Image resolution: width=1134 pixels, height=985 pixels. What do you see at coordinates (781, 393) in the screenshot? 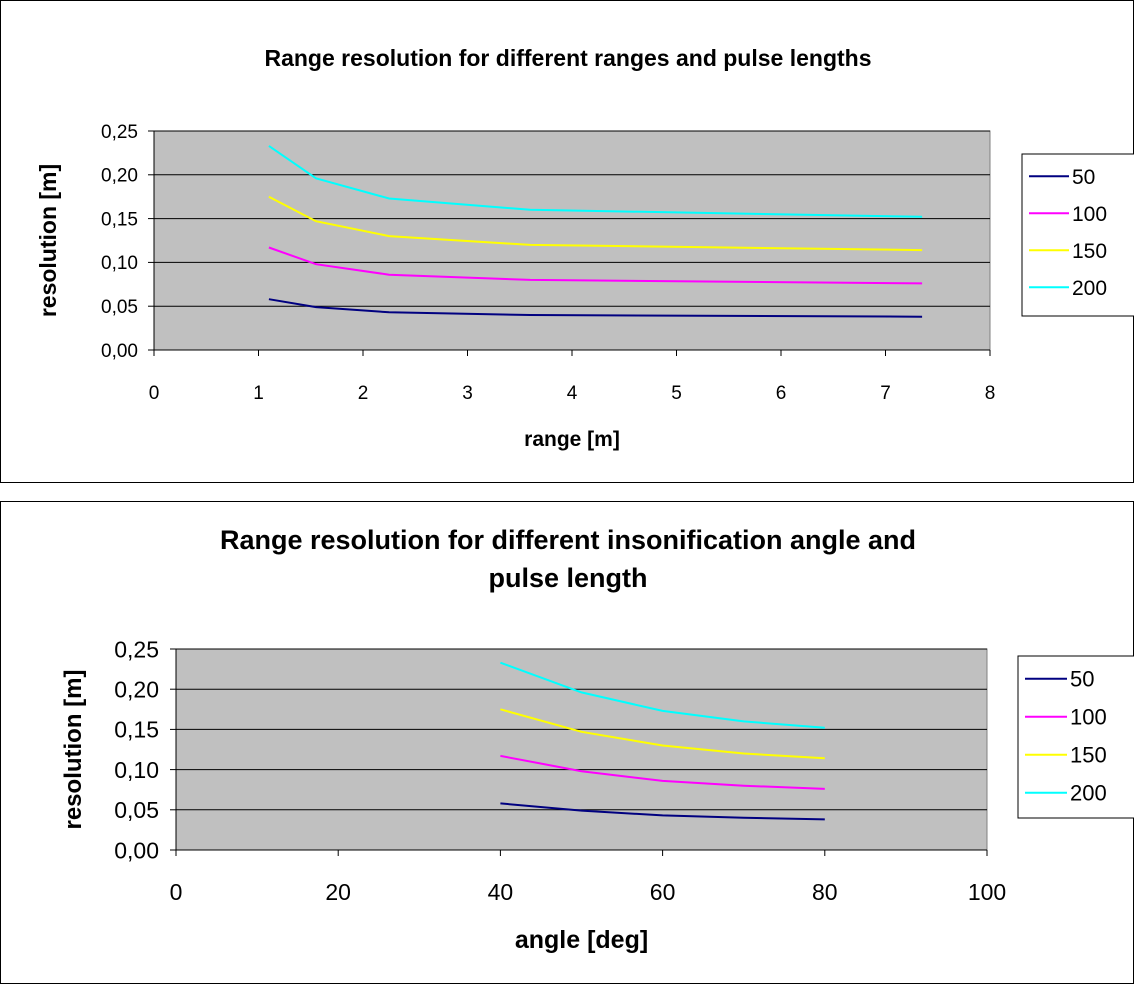
I see `x-tick-label: 6` at bounding box center [781, 393].